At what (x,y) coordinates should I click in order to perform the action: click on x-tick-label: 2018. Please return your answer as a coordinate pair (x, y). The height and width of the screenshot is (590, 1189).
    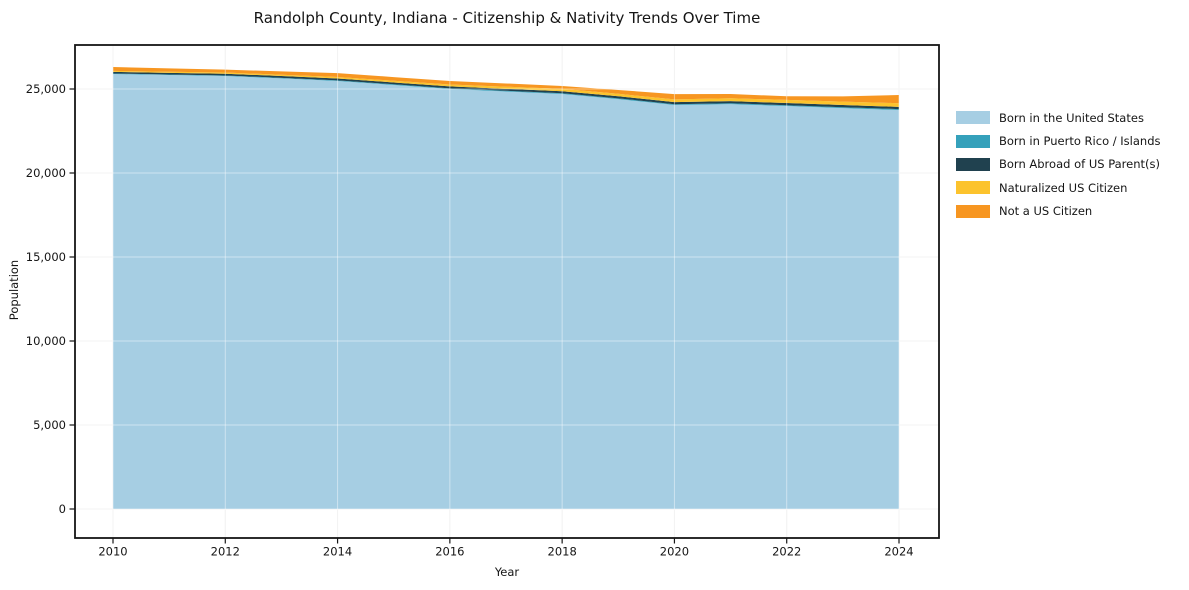
    Looking at the image, I should click on (562, 552).